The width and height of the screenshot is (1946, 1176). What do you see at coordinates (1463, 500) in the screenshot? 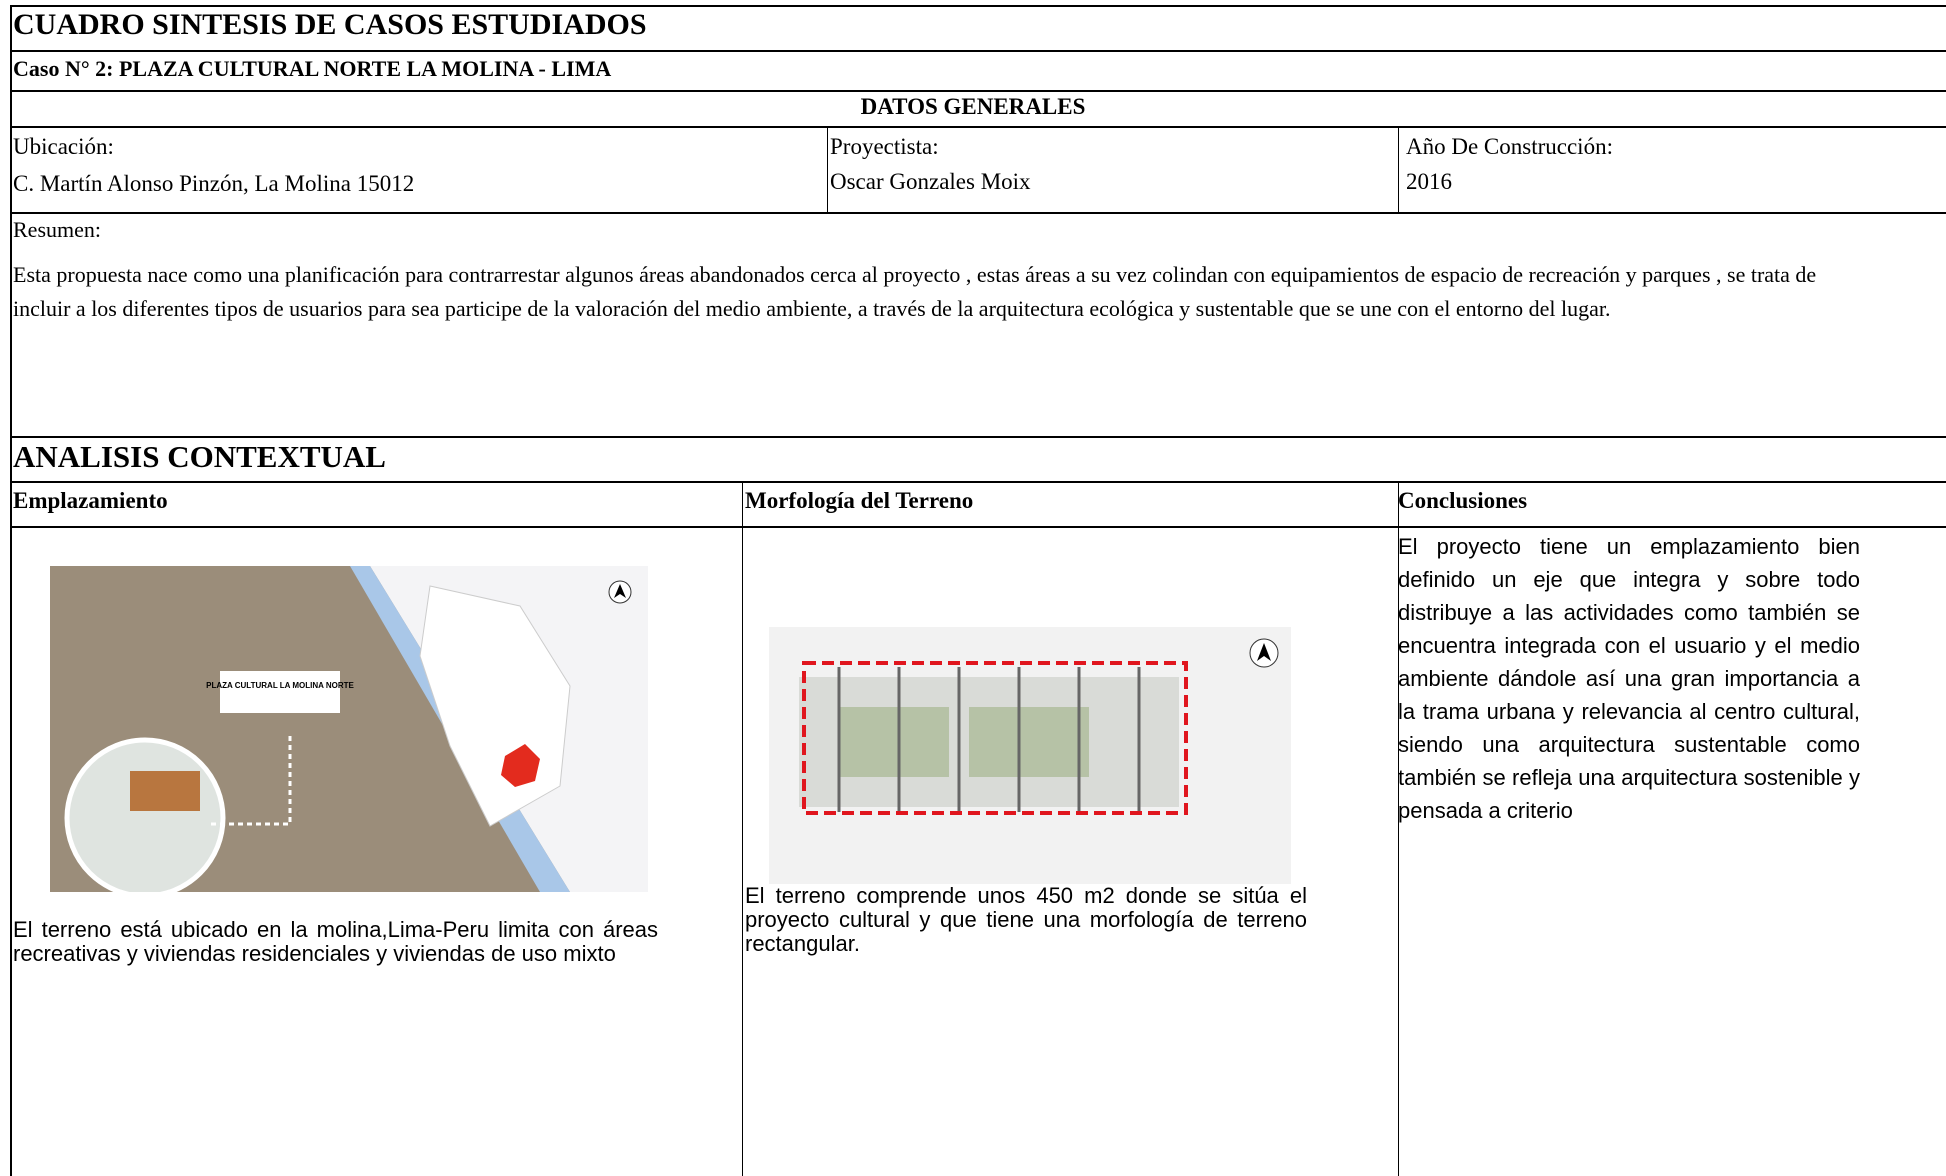
I see `column-heading: Conclusiones` at bounding box center [1463, 500].